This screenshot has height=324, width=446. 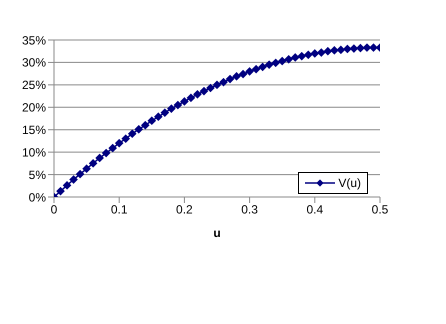 What do you see at coordinates (54, 209) in the screenshot?
I see `x-tick-label: 0` at bounding box center [54, 209].